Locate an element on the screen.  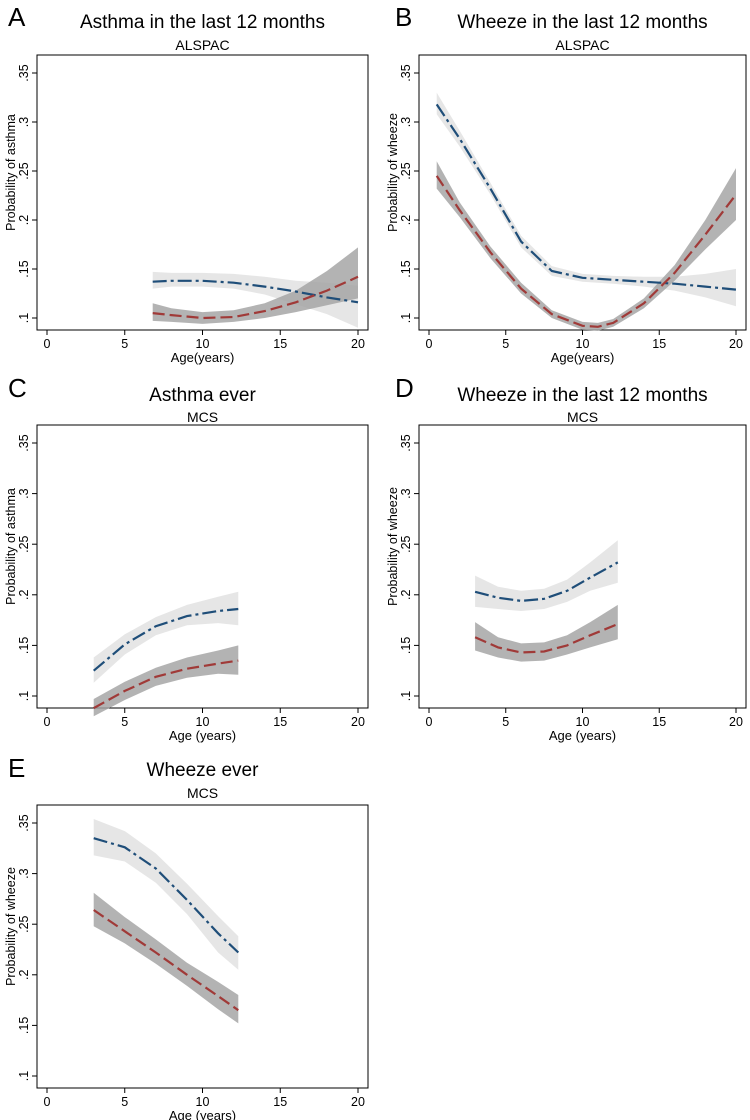
y-axis-label: Probability of asthma is located at coordinates (11, 172).